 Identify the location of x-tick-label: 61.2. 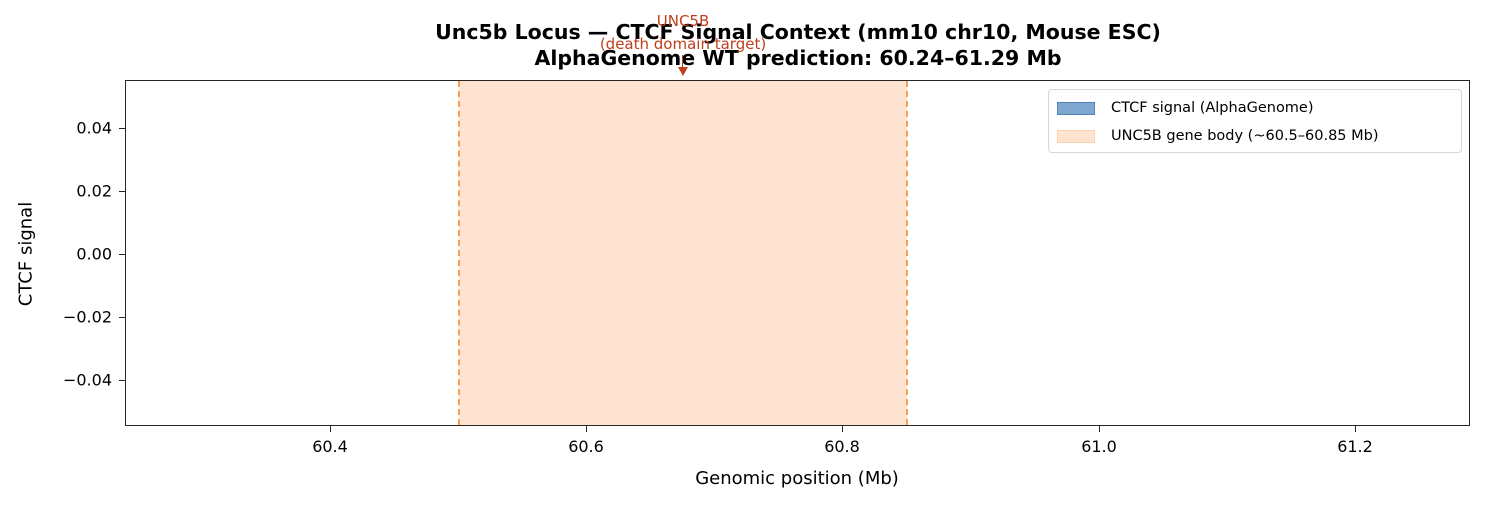
(1355, 446).